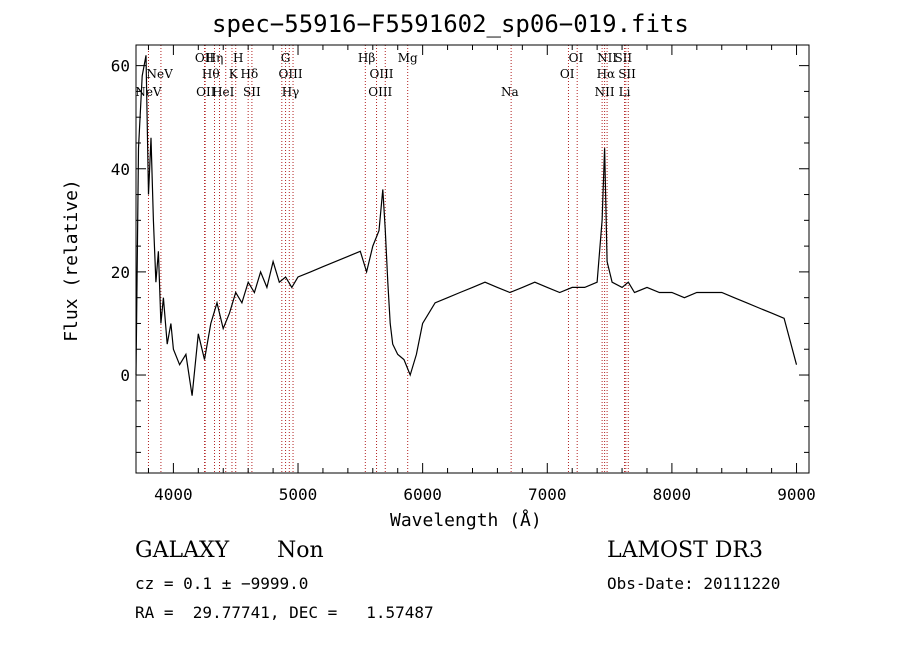 This screenshot has height=649, width=900. I want to click on x-tick-label: 9000, so click(796, 494).